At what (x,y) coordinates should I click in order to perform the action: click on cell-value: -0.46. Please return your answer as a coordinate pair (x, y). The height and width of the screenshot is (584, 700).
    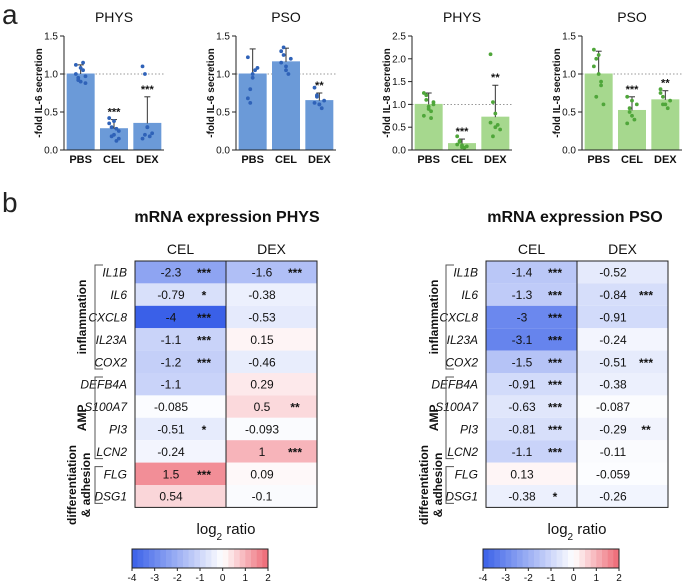
    Looking at the image, I should click on (262, 362).